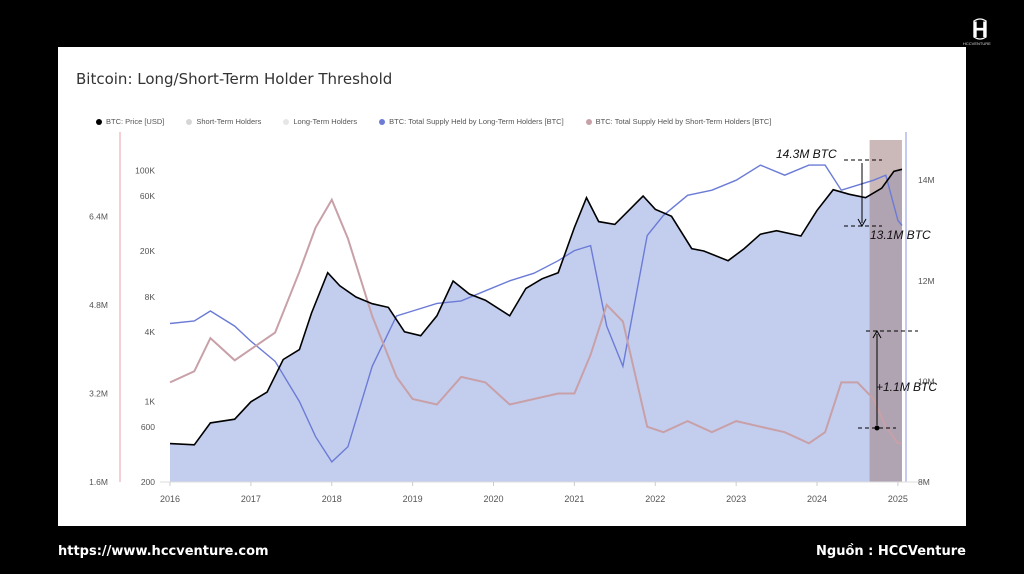  I want to click on supply-tick-label: 14M, so click(926, 180).